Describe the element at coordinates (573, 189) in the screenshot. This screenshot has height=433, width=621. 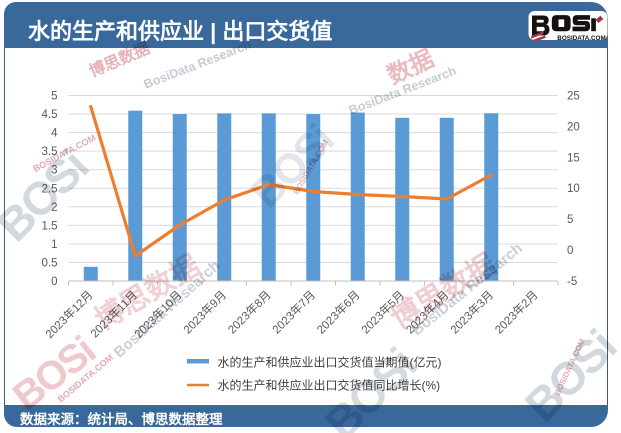
I see `svg-text: 10` at that location.